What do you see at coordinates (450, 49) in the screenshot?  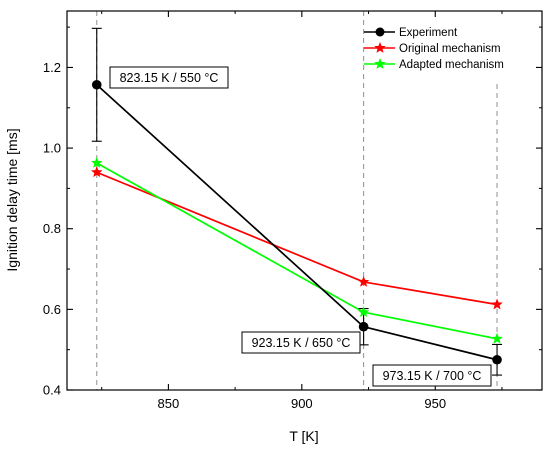 I see `legend-label-original-mechanism: Original mechanism` at bounding box center [450, 49].